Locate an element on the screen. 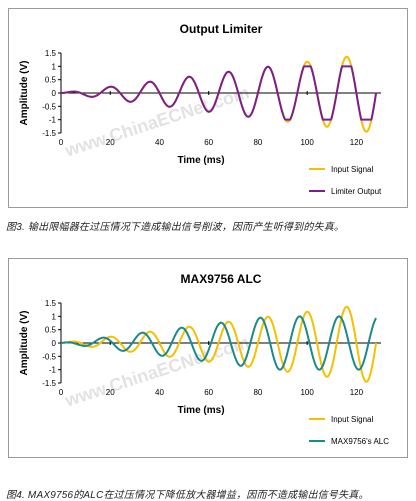  watermark-text: www.ChinaECNet.com is located at coordinates (157, 121).